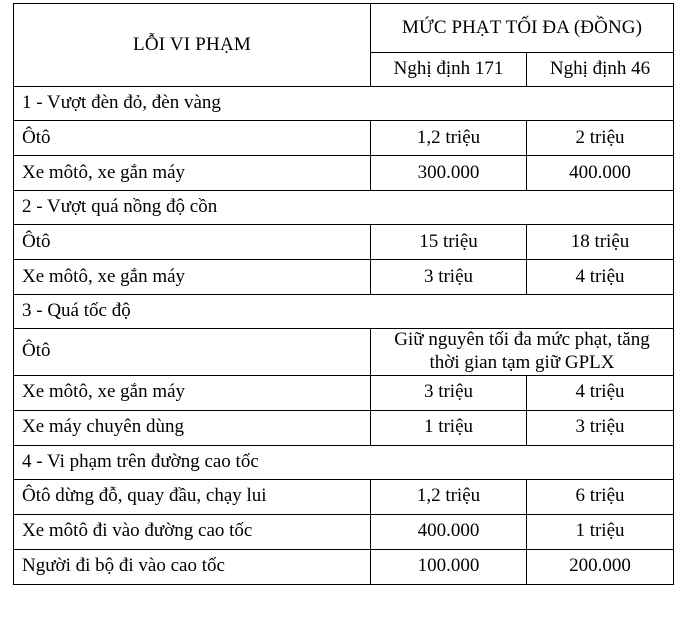 Image resolution: width=687 pixels, height=640 pixels. I want to click on table-row: Ôtô 1,2 triệu 2 triệu, so click(343, 138).